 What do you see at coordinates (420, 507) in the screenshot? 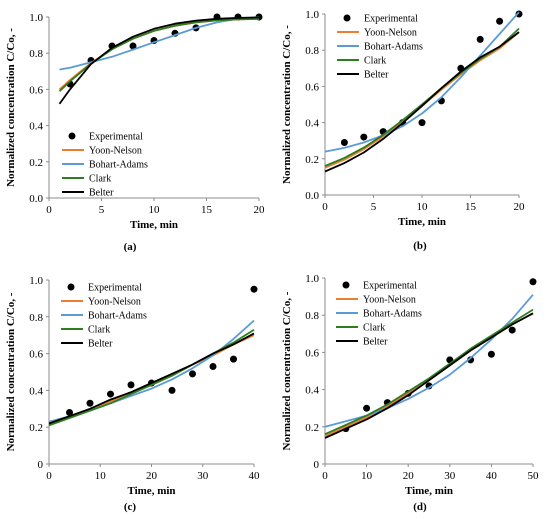
I see `panel-label: (d)` at bounding box center [420, 507].